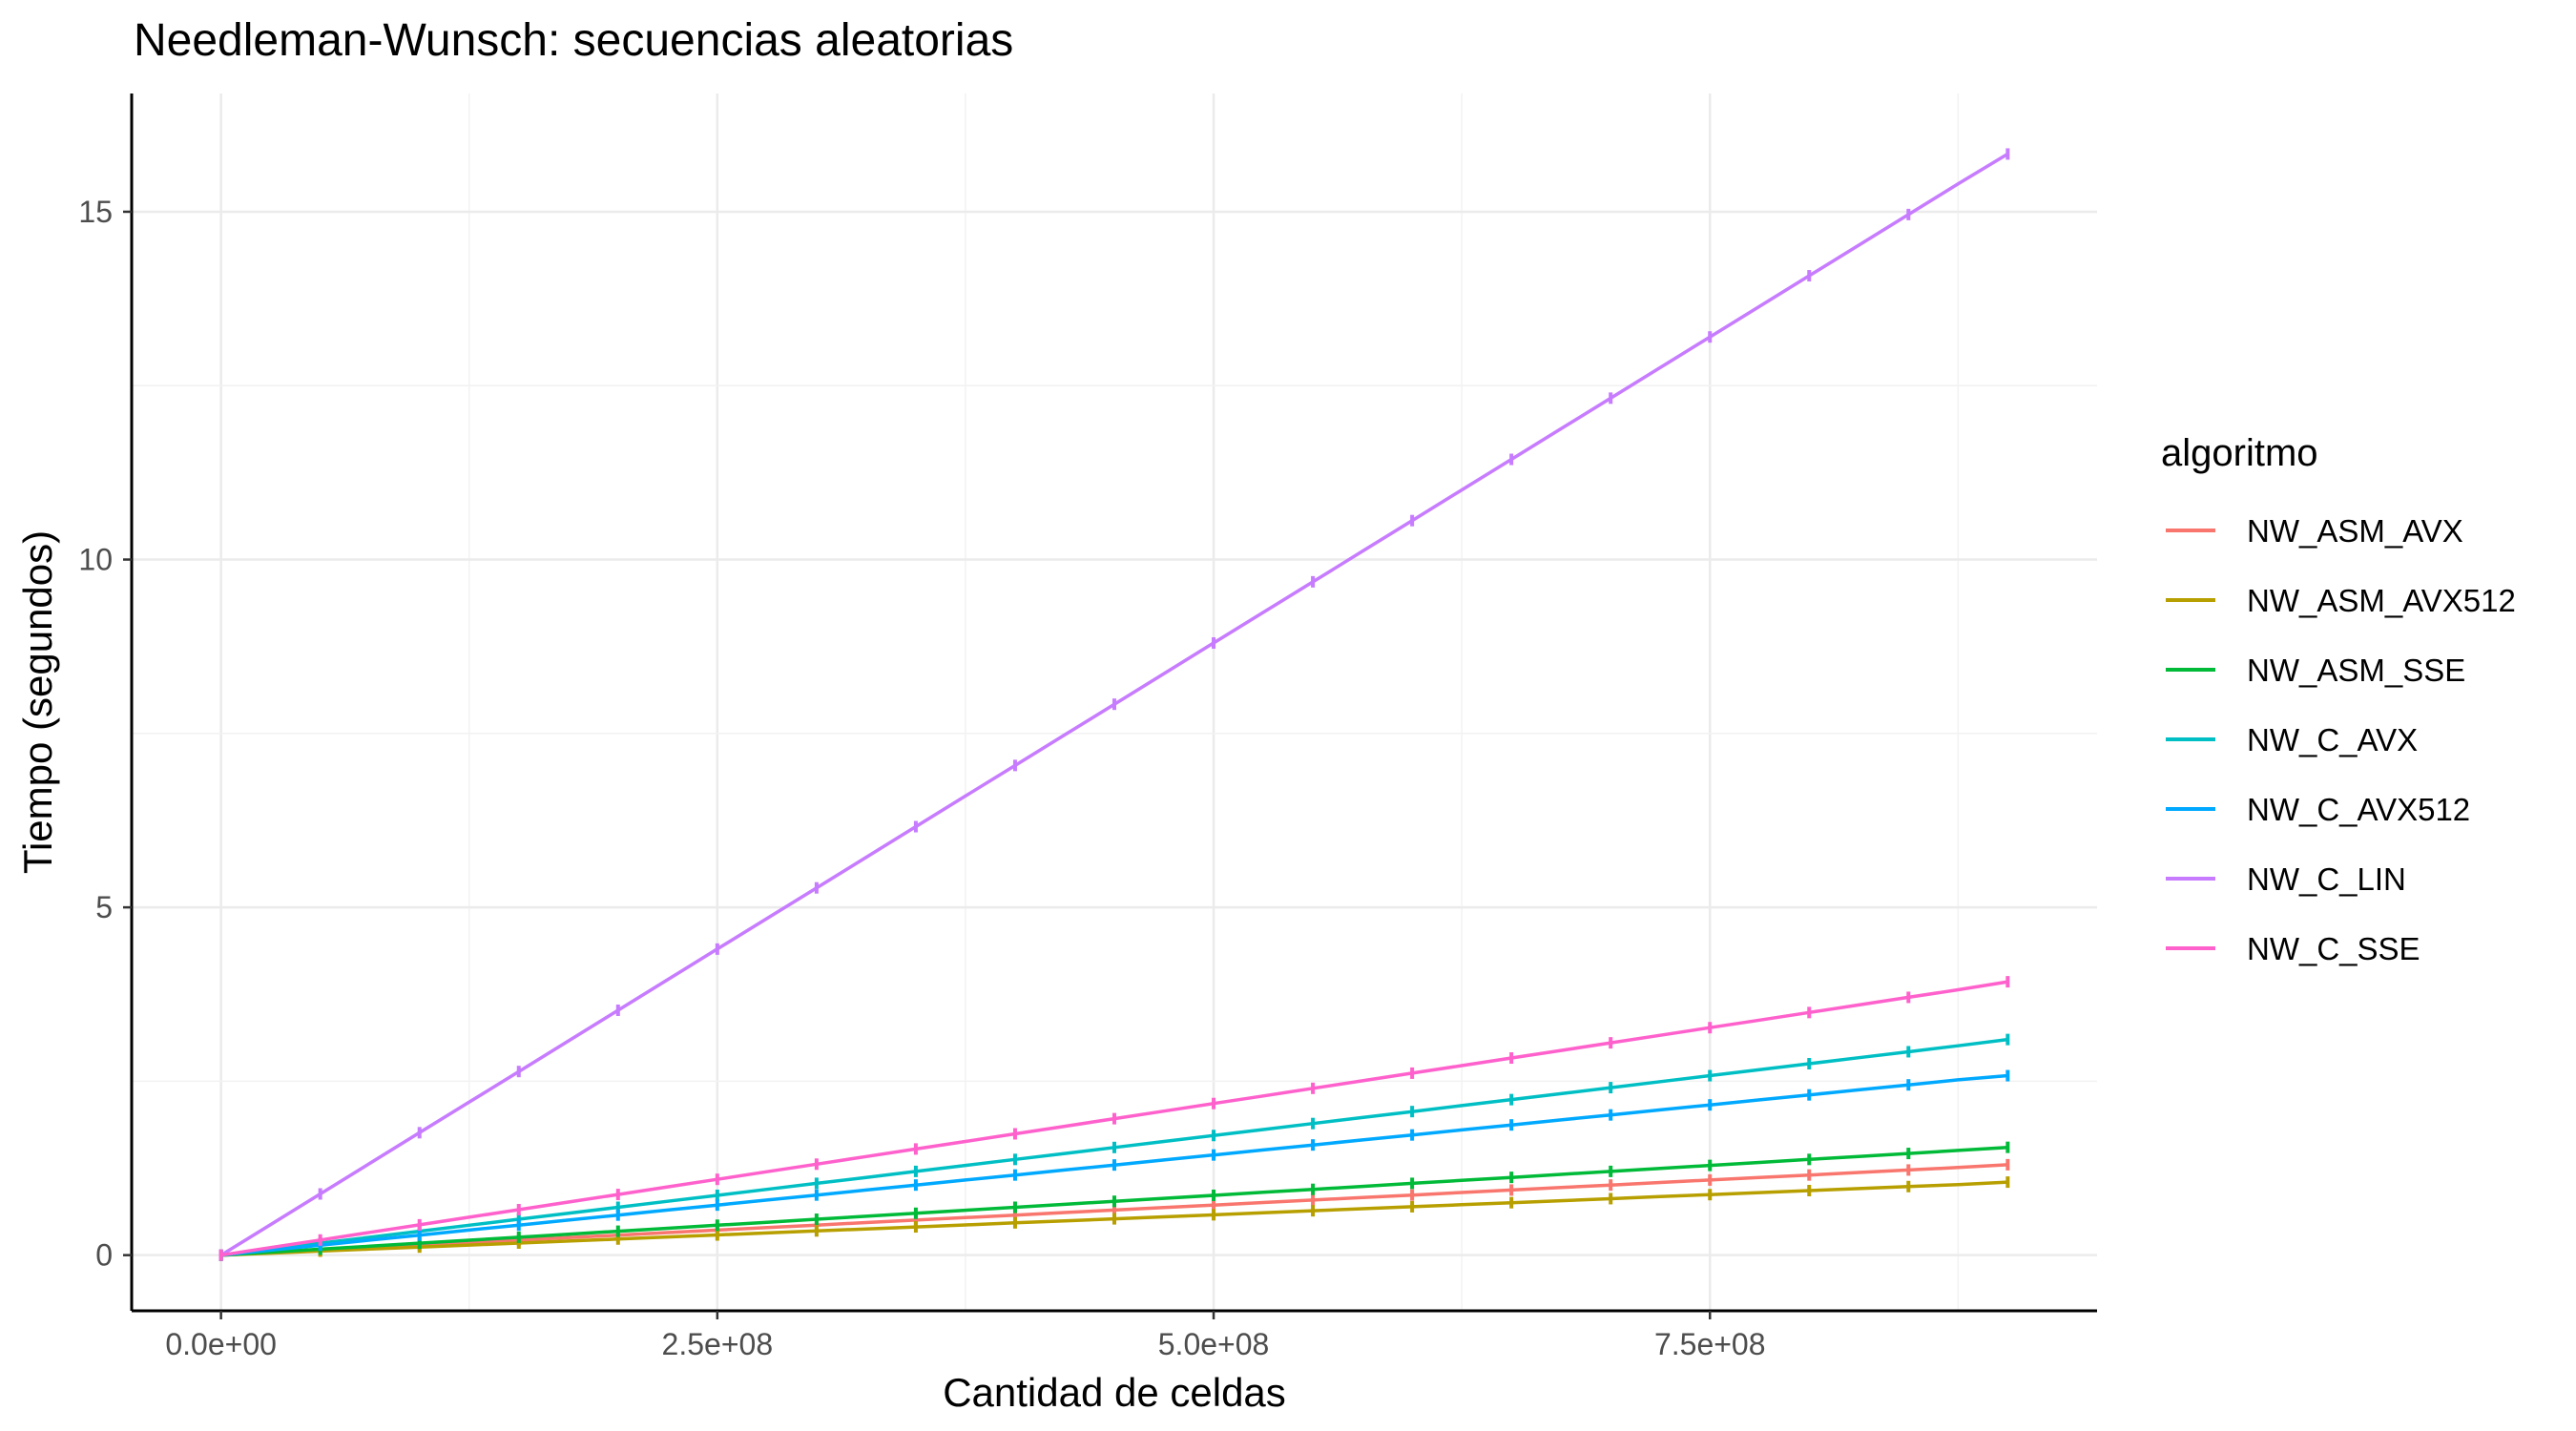  I want to click on y-tick-label: 10, so click(95, 560).